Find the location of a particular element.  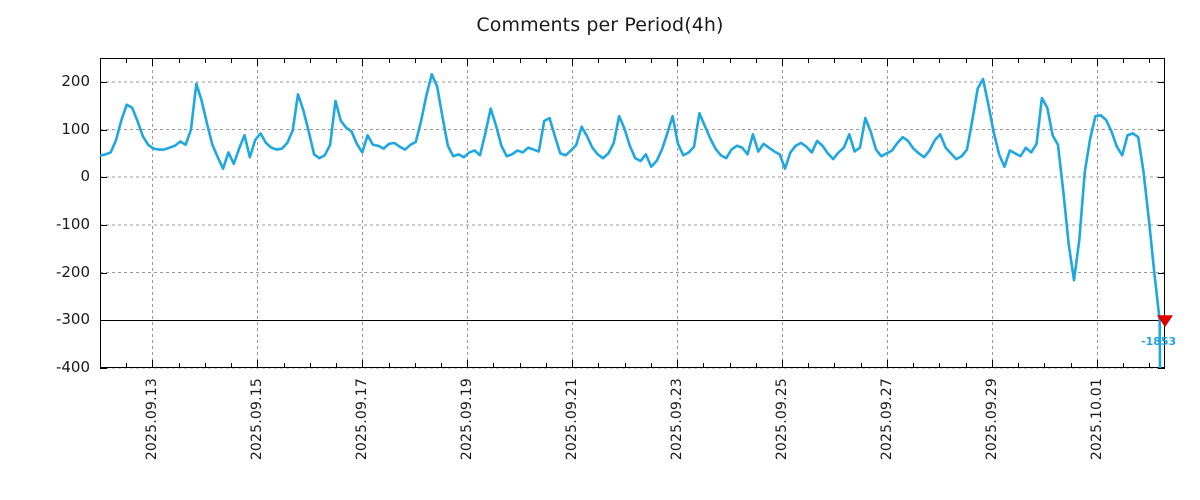

chart-title: Comments per Period(4h) is located at coordinates (600, 25).